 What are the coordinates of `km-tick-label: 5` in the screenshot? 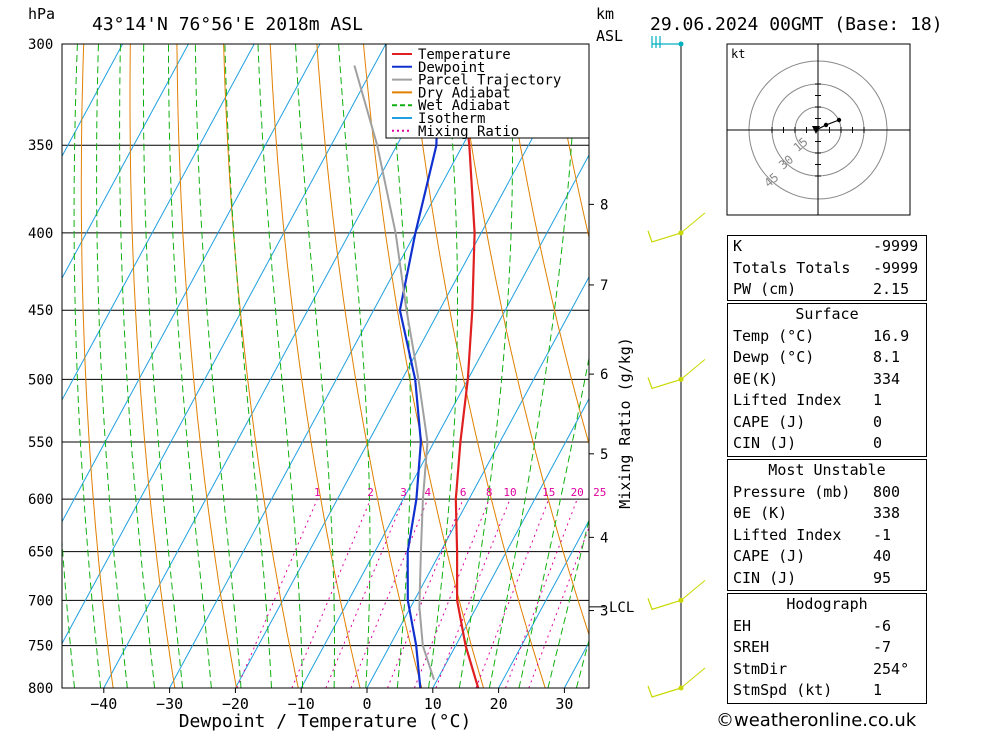 It's located at (604, 455).